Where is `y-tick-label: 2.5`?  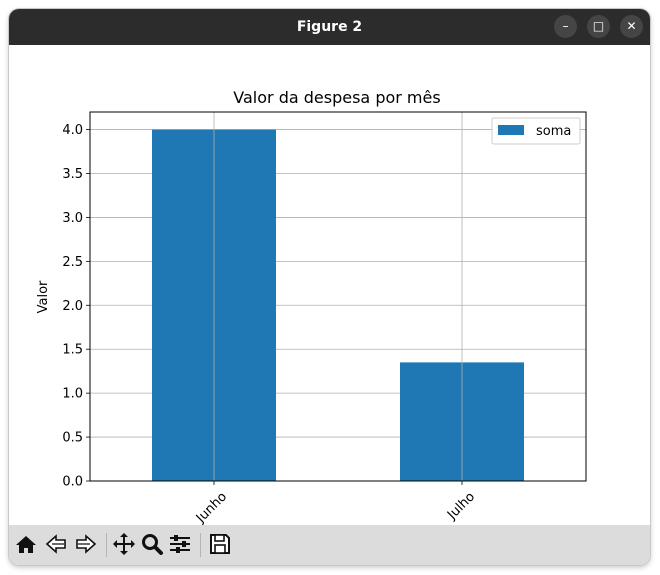 y-tick-label: 2.5 is located at coordinates (72, 262).